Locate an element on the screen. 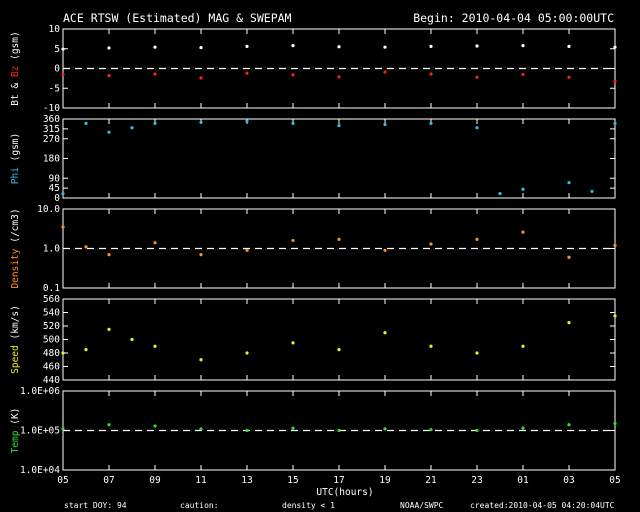 The height and width of the screenshot is (512, 640). x-tick-label: 23 is located at coordinates (476, 480).